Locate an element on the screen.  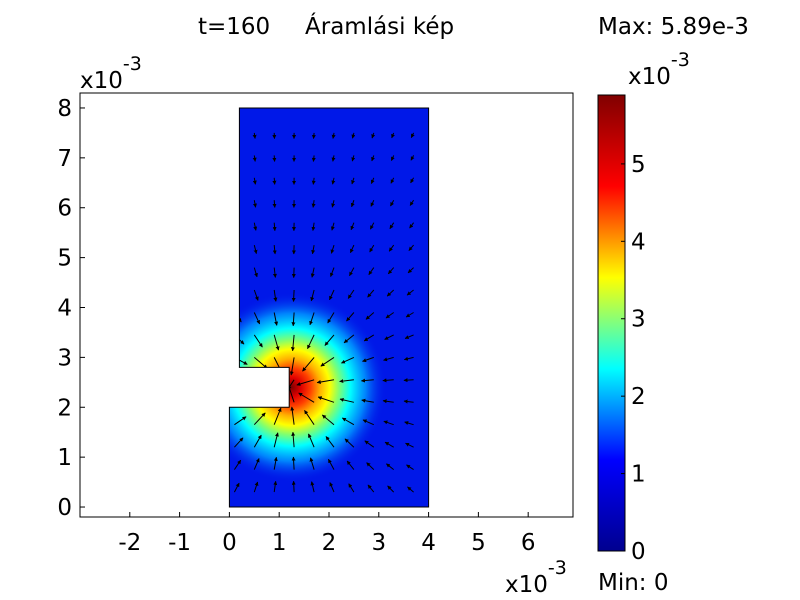
y-tick-label: 7 is located at coordinates (64, 159).